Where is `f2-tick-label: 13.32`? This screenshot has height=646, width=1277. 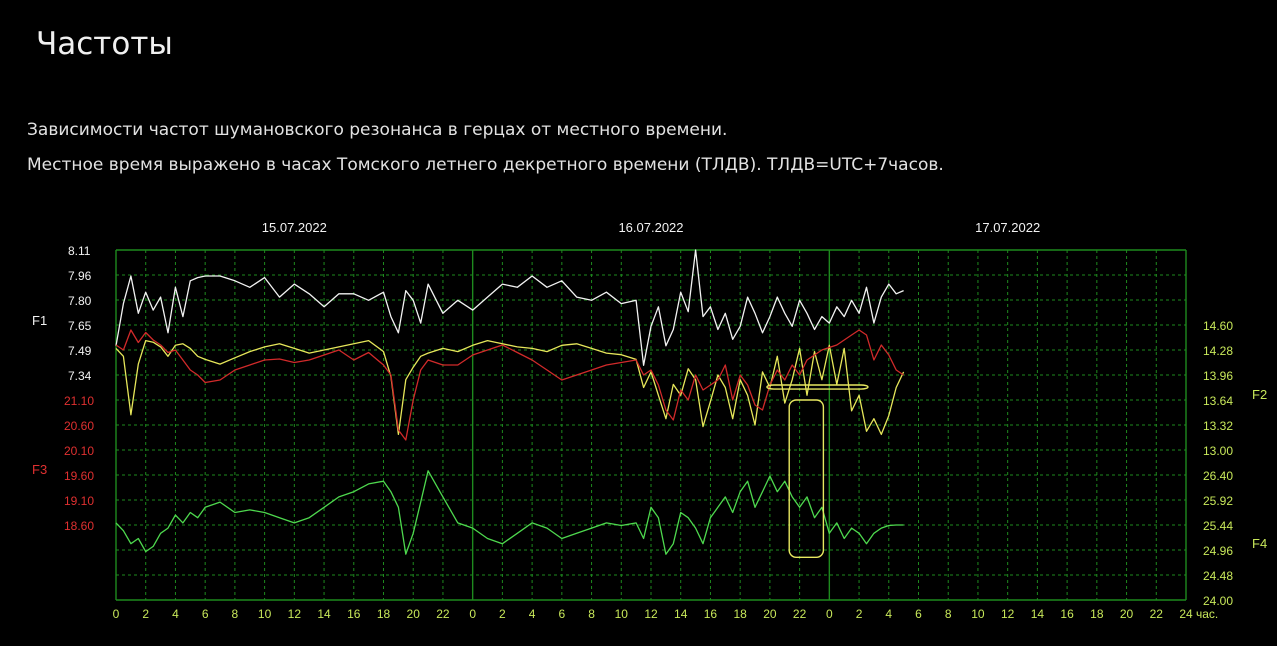 f2-tick-label: 13.32 is located at coordinates (1218, 426).